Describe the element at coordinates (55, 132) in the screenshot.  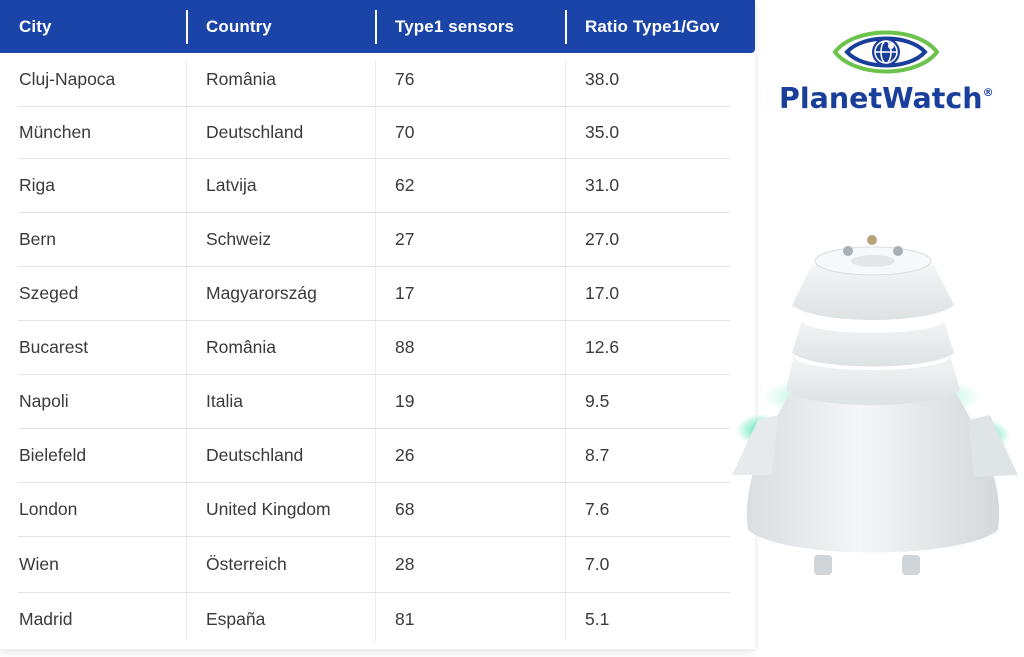
I see `cell-city: München` at that location.